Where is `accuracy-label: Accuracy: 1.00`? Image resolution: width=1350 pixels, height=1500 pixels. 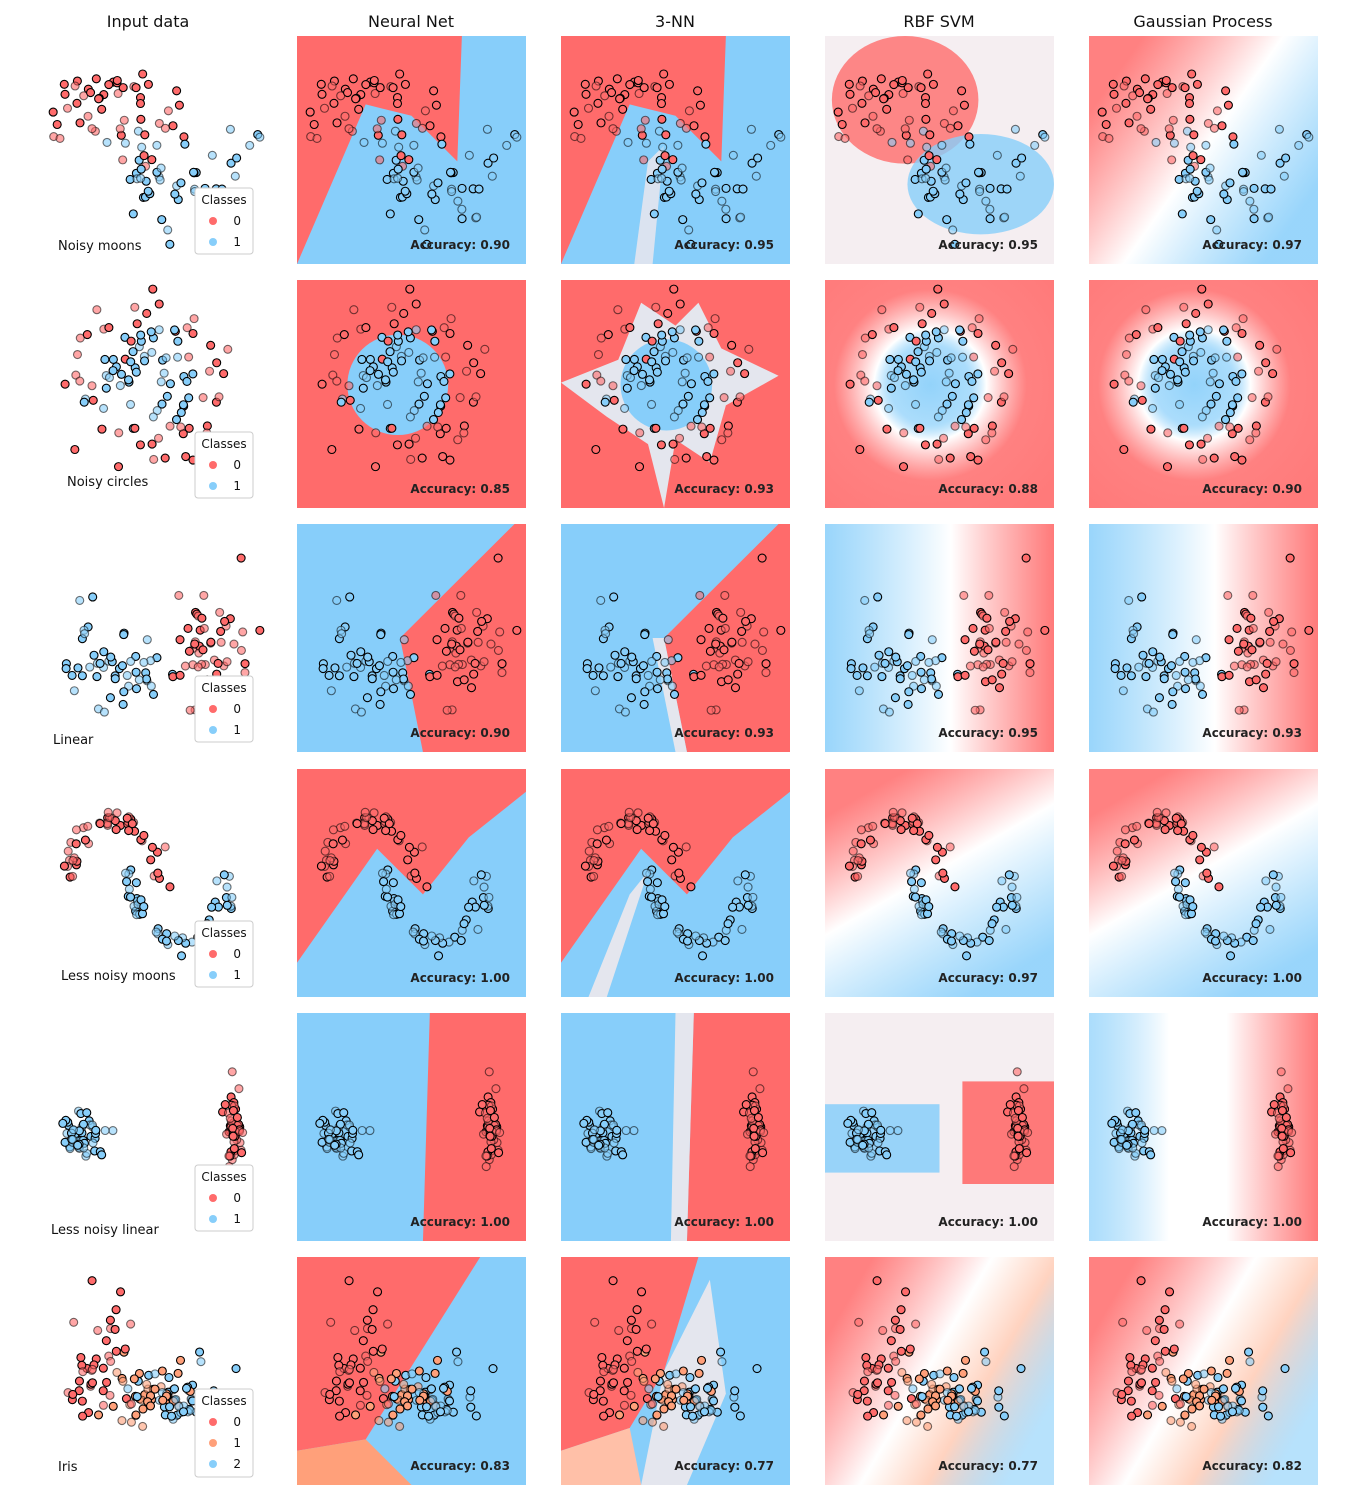 accuracy-label: Accuracy: 1.00 is located at coordinates (460, 1222).